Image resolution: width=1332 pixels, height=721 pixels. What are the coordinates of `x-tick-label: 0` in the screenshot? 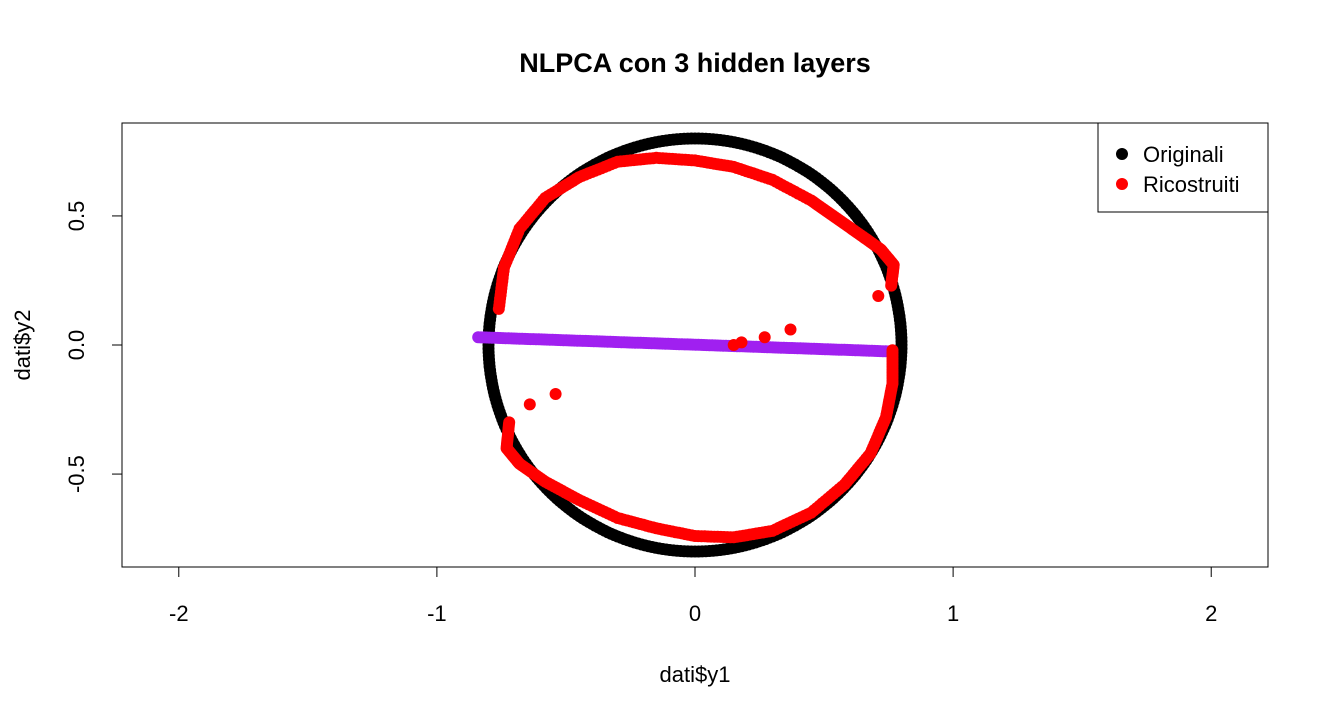 It's located at (695, 613).